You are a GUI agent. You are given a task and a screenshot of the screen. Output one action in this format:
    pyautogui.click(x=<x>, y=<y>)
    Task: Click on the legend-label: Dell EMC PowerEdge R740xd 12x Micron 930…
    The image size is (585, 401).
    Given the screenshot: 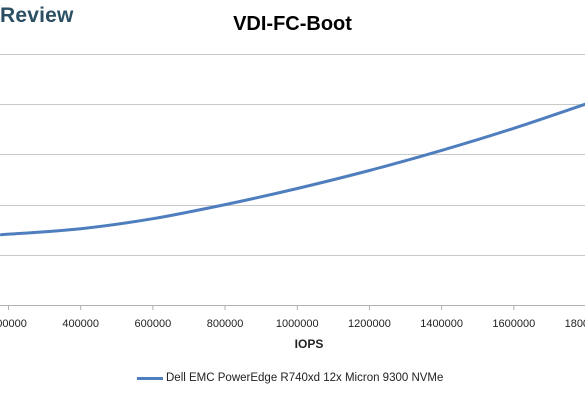 What is the action you would take?
    pyautogui.click(x=305, y=378)
    